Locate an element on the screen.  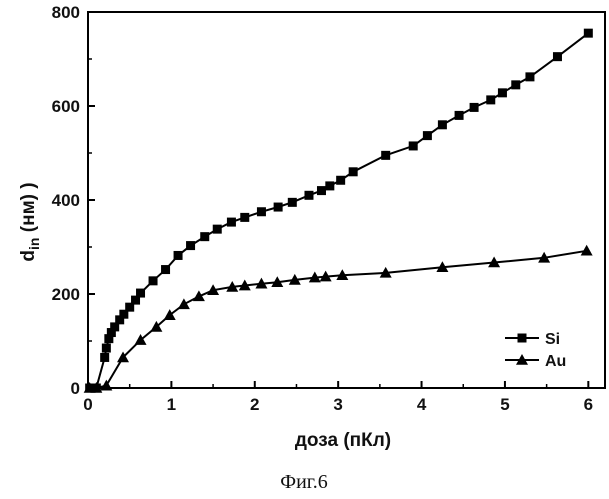
y-axis-label: din (нм) ) is located at coordinates (30, 221).